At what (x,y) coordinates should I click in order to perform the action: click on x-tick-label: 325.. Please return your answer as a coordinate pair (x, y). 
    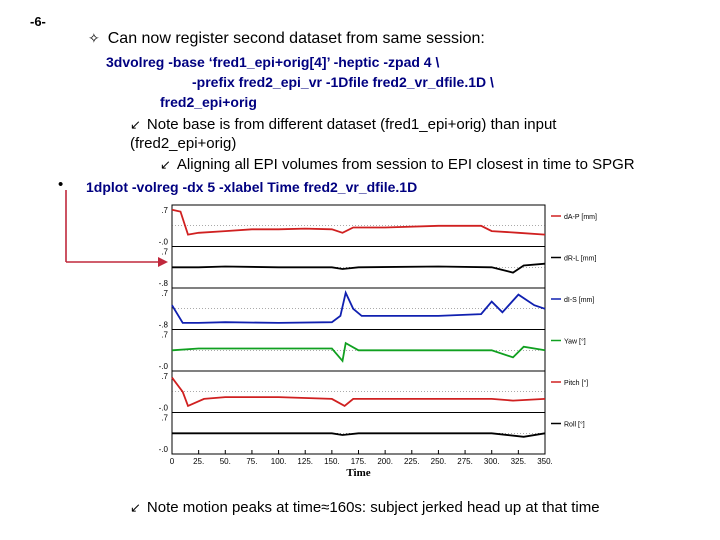
    Looking at the image, I should click on (519, 461).